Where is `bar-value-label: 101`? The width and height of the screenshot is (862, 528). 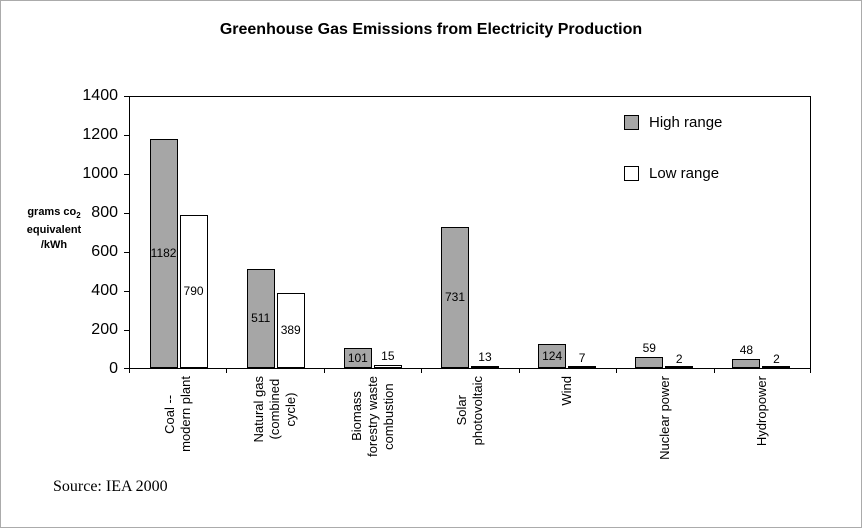 bar-value-label: 101 is located at coordinates (357, 357).